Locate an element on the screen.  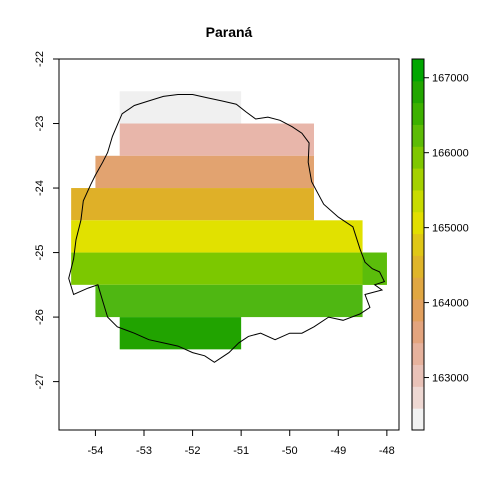
color-legend: 163000 164000 165000 166000 167000 is located at coordinates (440, 244).